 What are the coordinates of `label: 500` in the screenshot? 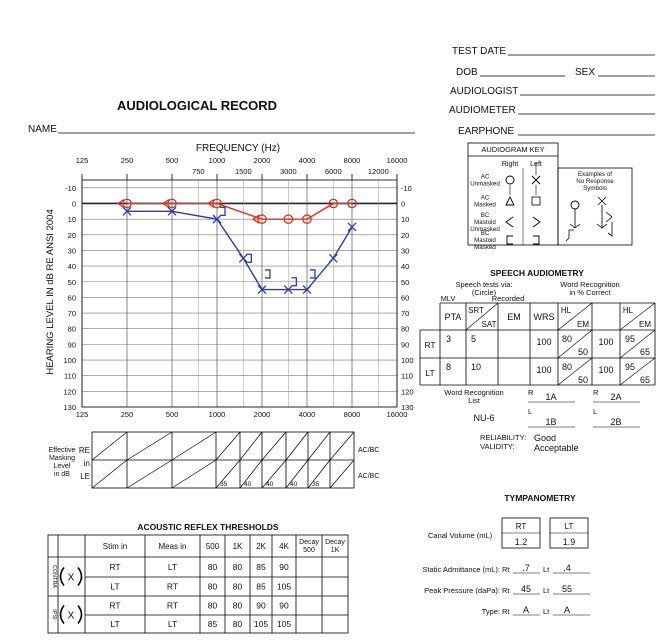 It's located at (309, 550).